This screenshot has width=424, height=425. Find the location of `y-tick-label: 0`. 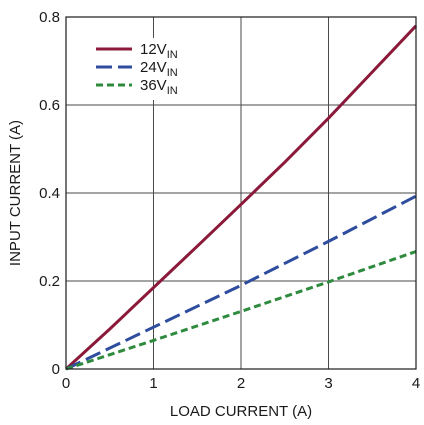

y-tick-label: 0 is located at coordinates (56, 369).